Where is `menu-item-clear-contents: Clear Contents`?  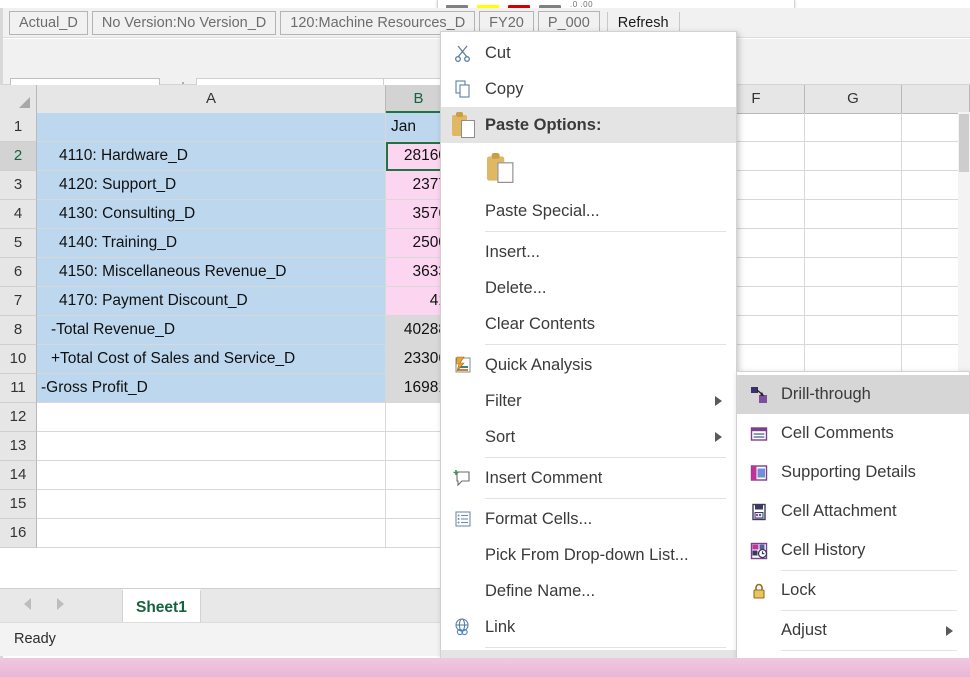
menu-item-clear-contents: Clear Contents is located at coordinates (588, 324).